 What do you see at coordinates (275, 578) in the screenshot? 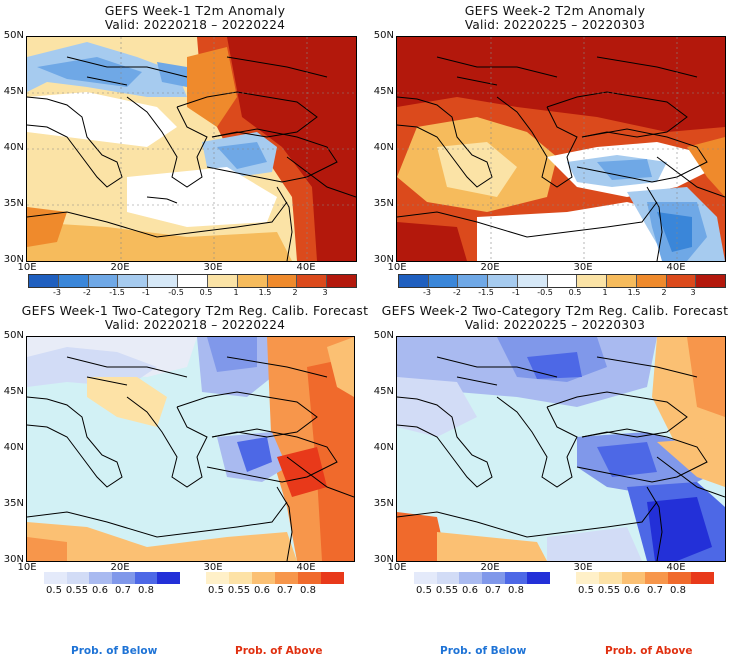
I see `above-colorbar` at bounding box center [275, 578].